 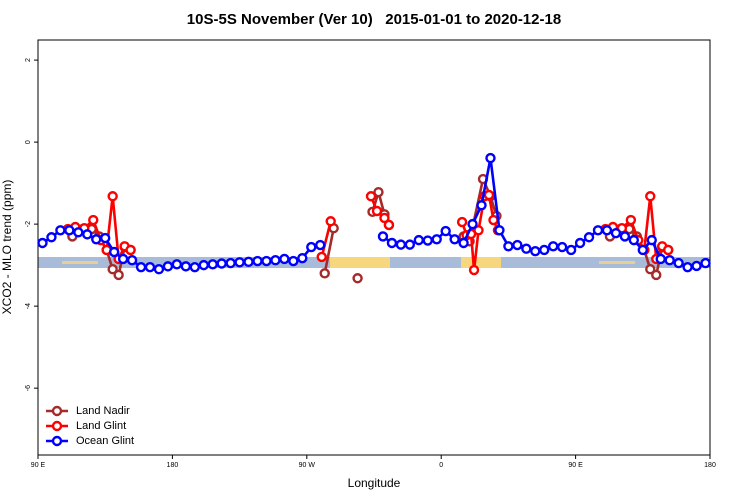 What do you see at coordinates (103, 411) in the screenshot?
I see `legend-label: Land Nadir` at bounding box center [103, 411].